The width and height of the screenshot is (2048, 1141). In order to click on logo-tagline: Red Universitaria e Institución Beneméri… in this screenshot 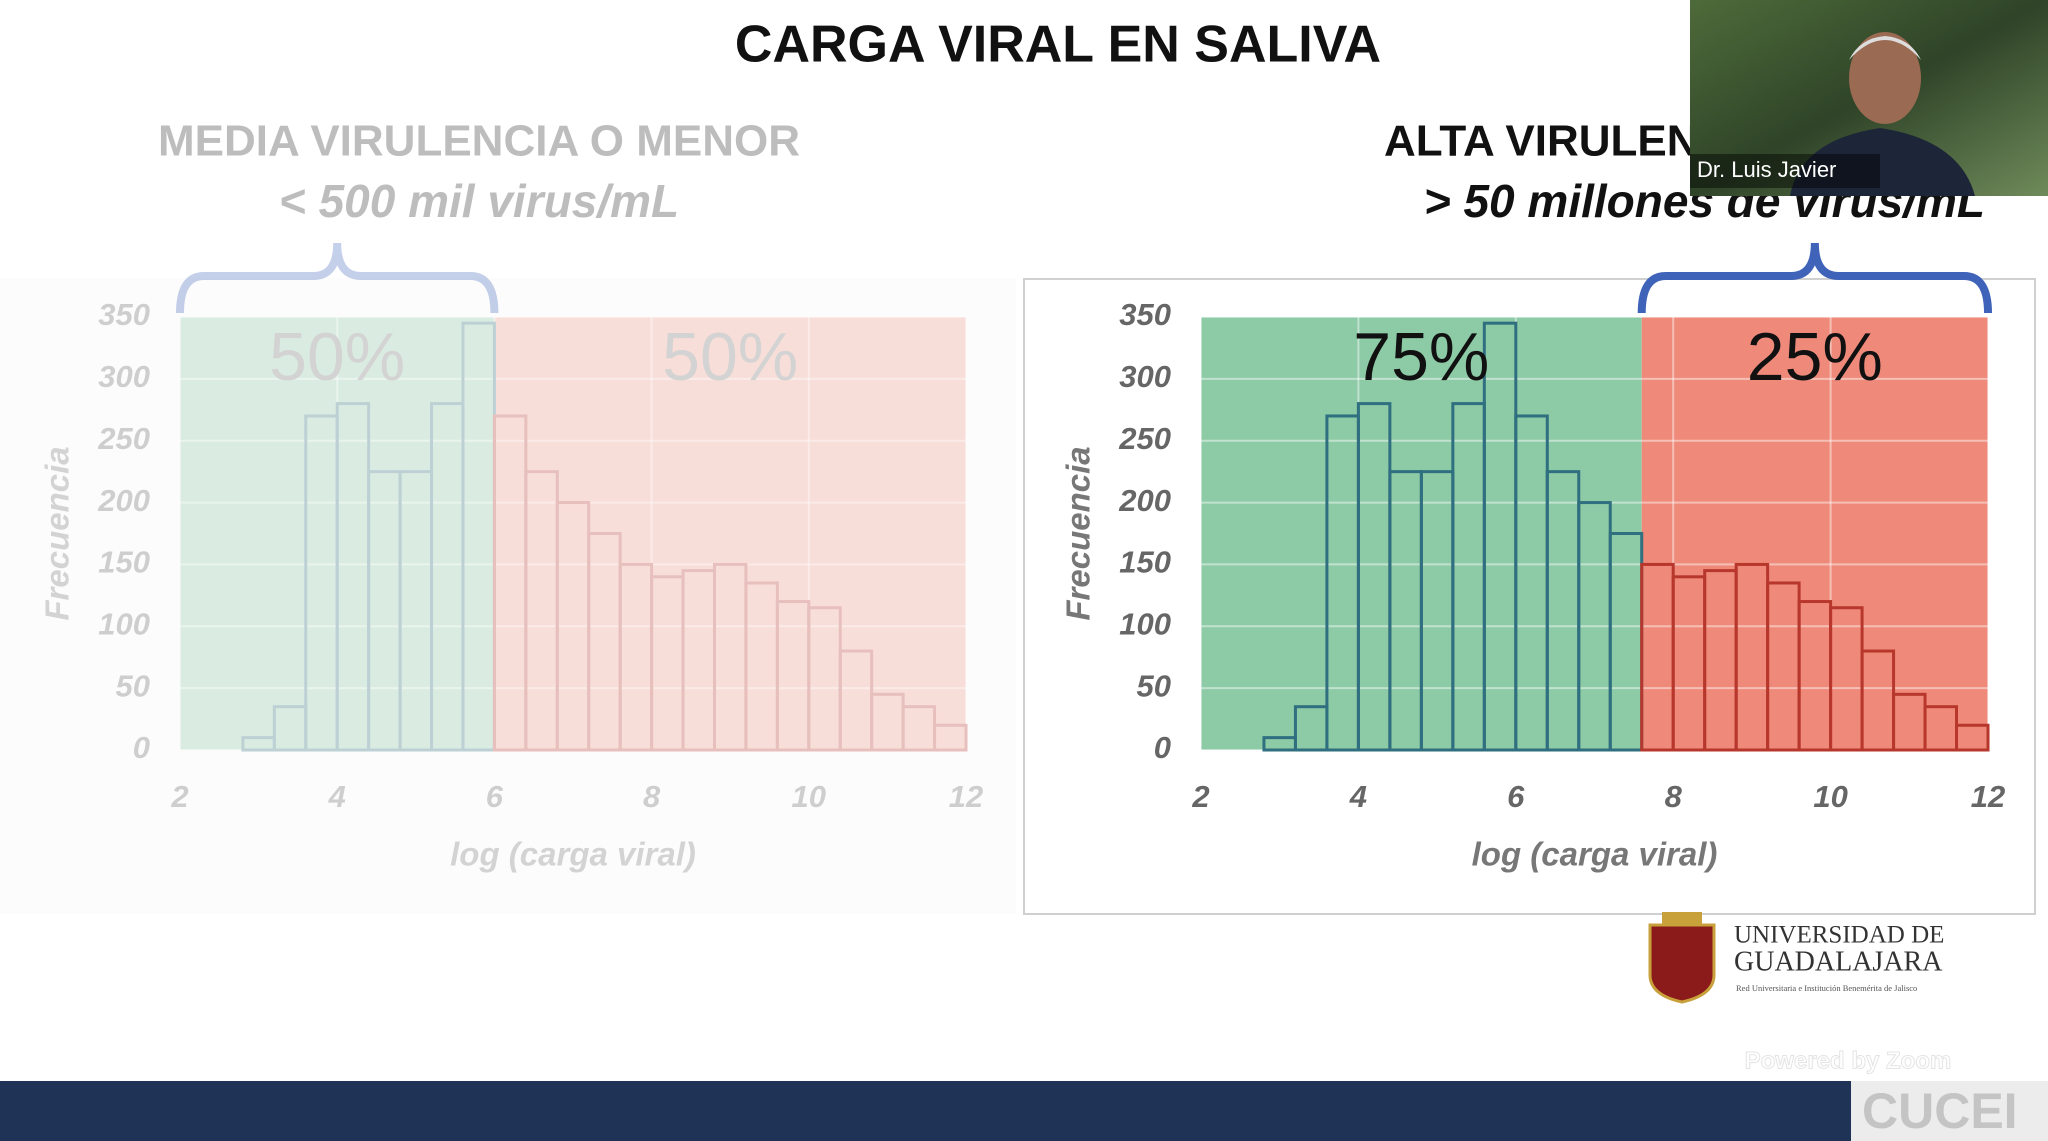, I will do `click(1826, 988)`.